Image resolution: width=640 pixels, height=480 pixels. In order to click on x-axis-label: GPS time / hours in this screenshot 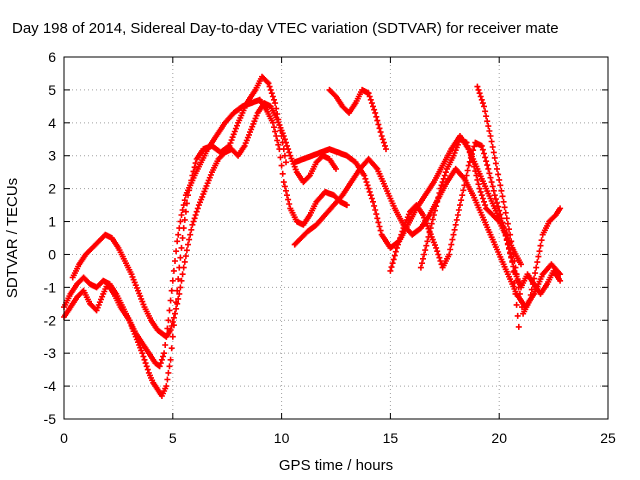, I will do `click(336, 465)`.